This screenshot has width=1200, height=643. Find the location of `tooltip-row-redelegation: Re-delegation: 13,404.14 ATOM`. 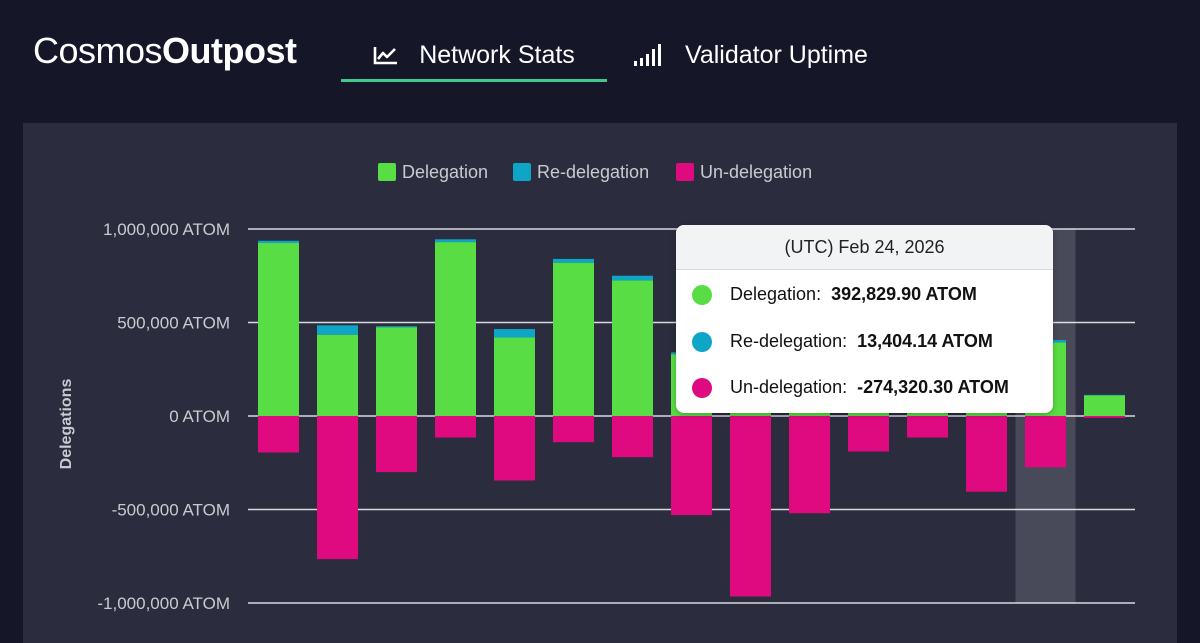

tooltip-row-redelegation: Re-delegation: 13,404.14 ATOM is located at coordinates (842, 341).